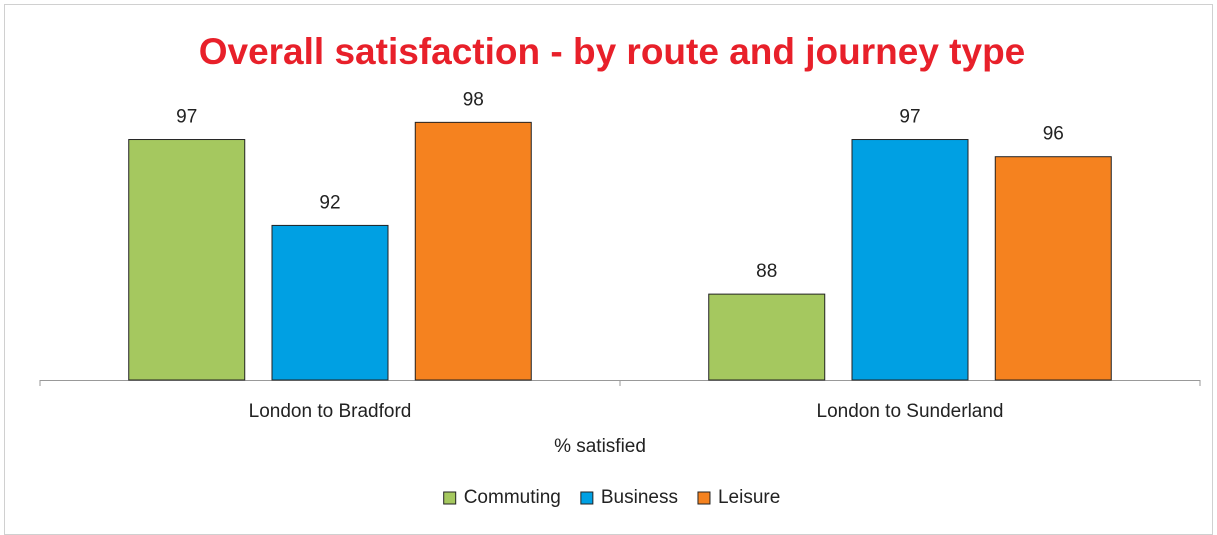  I want to click on data-label: 92, so click(329, 202).